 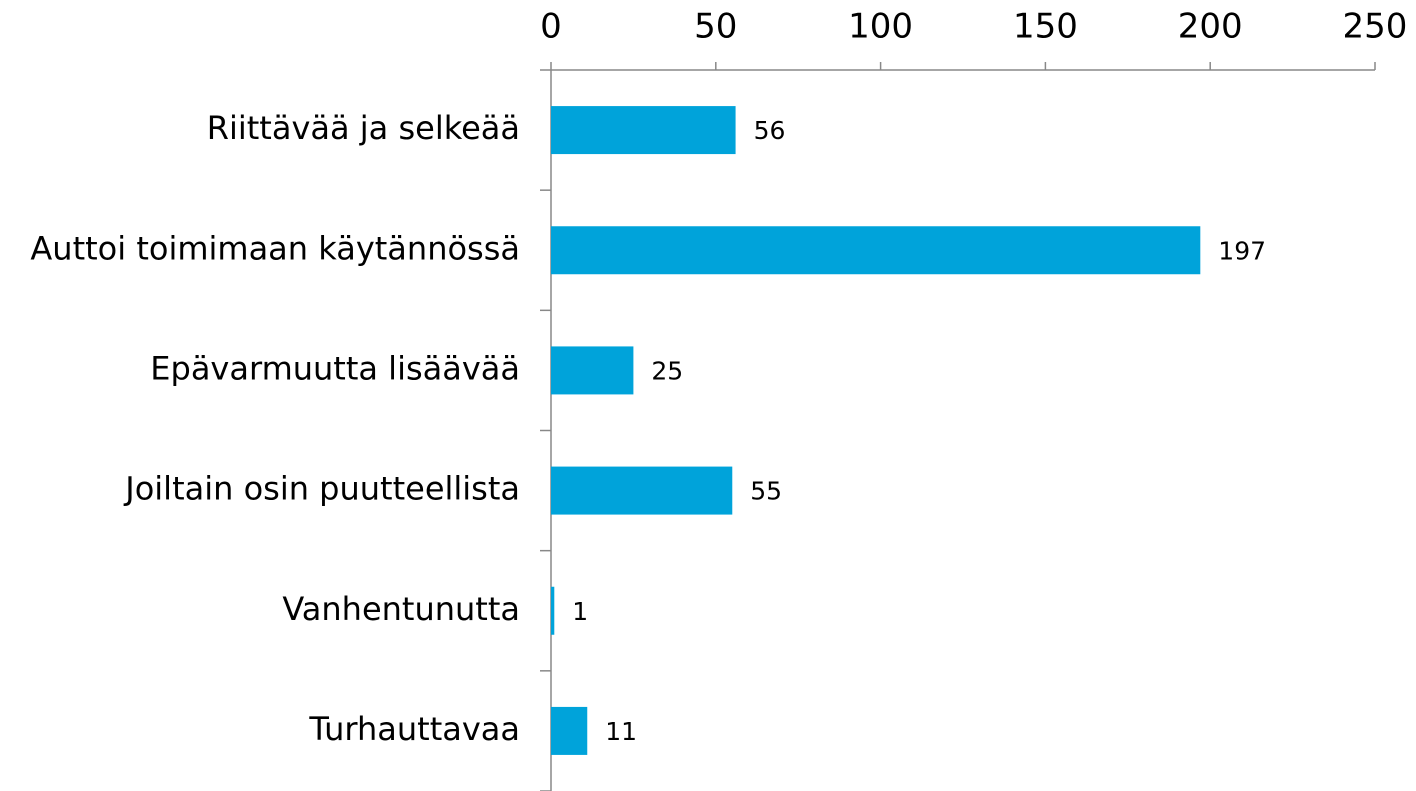 I want to click on category-label: Turhauttavaa, so click(x=414, y=729).